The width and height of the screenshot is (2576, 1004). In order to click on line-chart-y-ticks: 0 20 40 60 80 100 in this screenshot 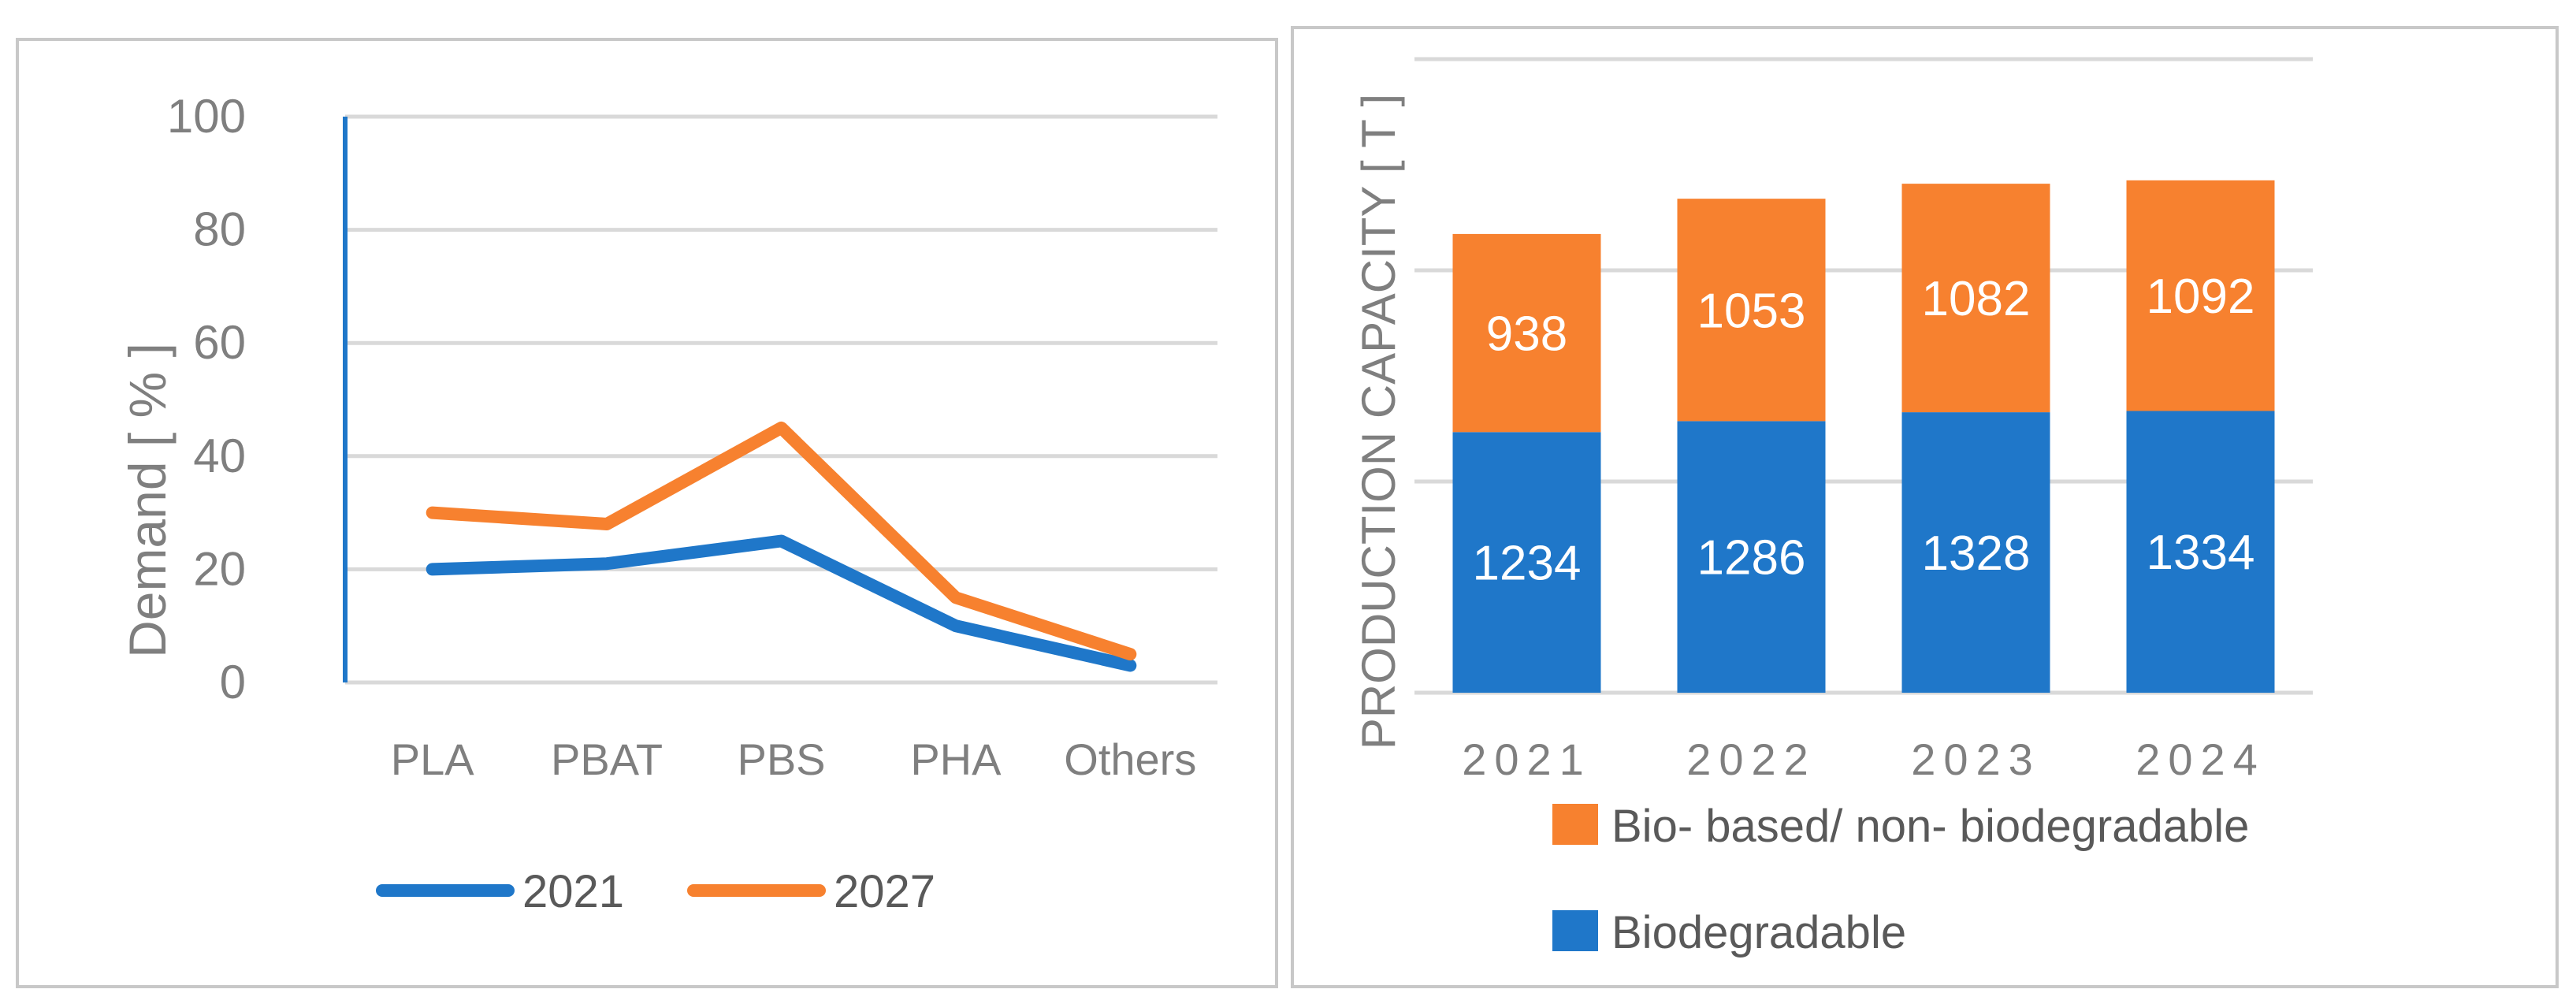, I will do `click(206, 399)`.